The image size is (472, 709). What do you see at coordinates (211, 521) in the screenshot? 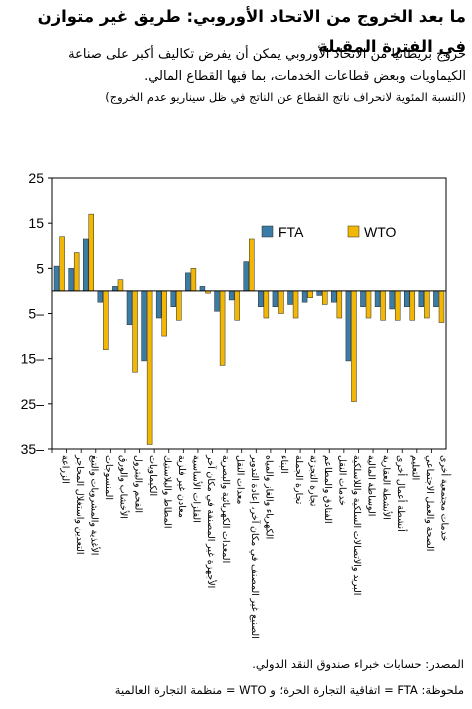
I see `x-category-label: الأجهزة غير المصنفة في مكان آخر` at bounding box center [211, 521].